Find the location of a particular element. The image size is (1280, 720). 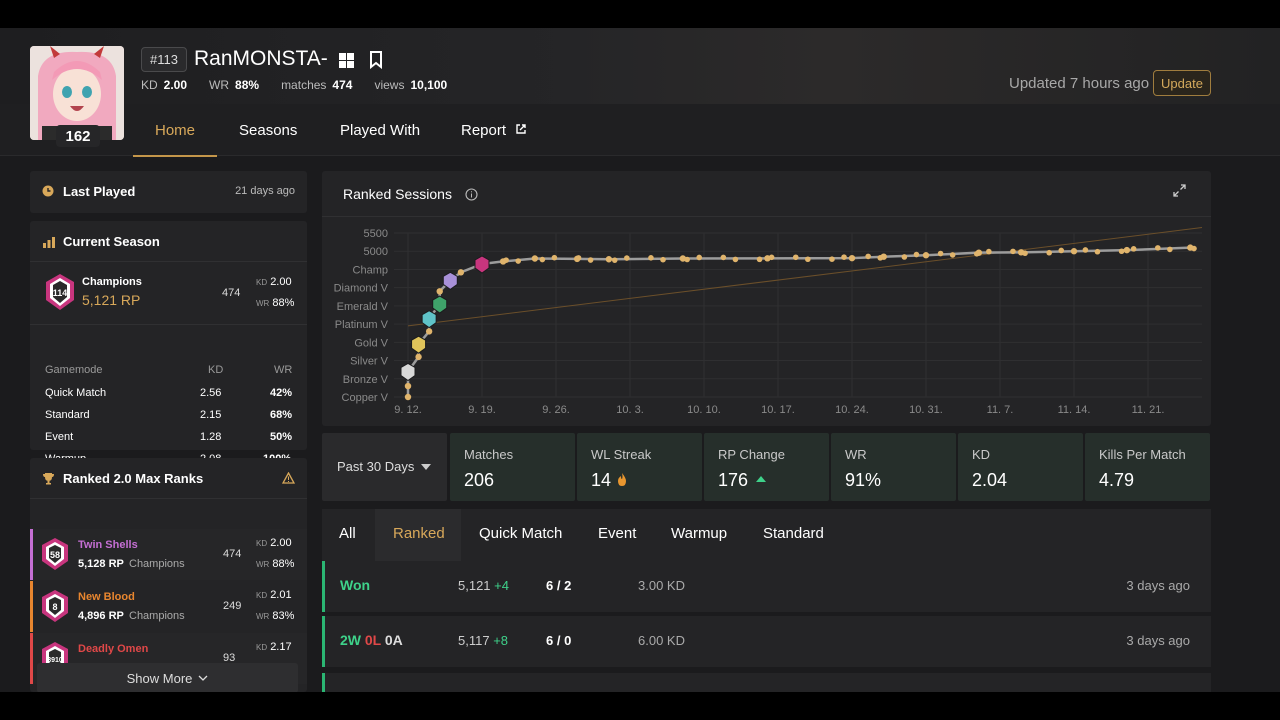

tab-played-with: Played With is located at coordinates (380, 130).